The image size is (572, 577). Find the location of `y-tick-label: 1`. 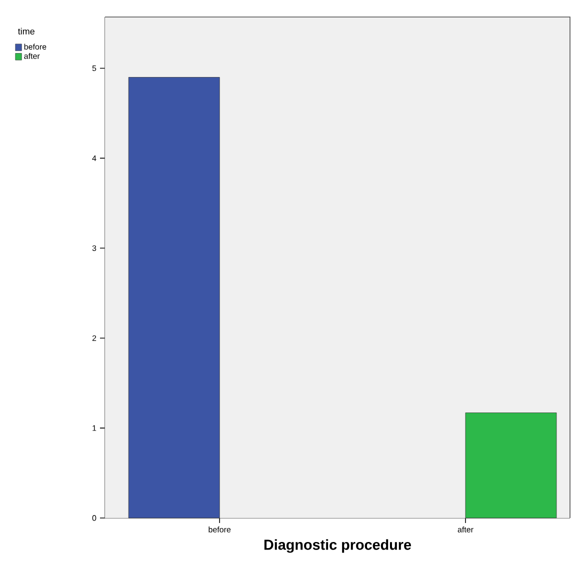

y-tick-label: 1 is located at coordinates (94, 428).